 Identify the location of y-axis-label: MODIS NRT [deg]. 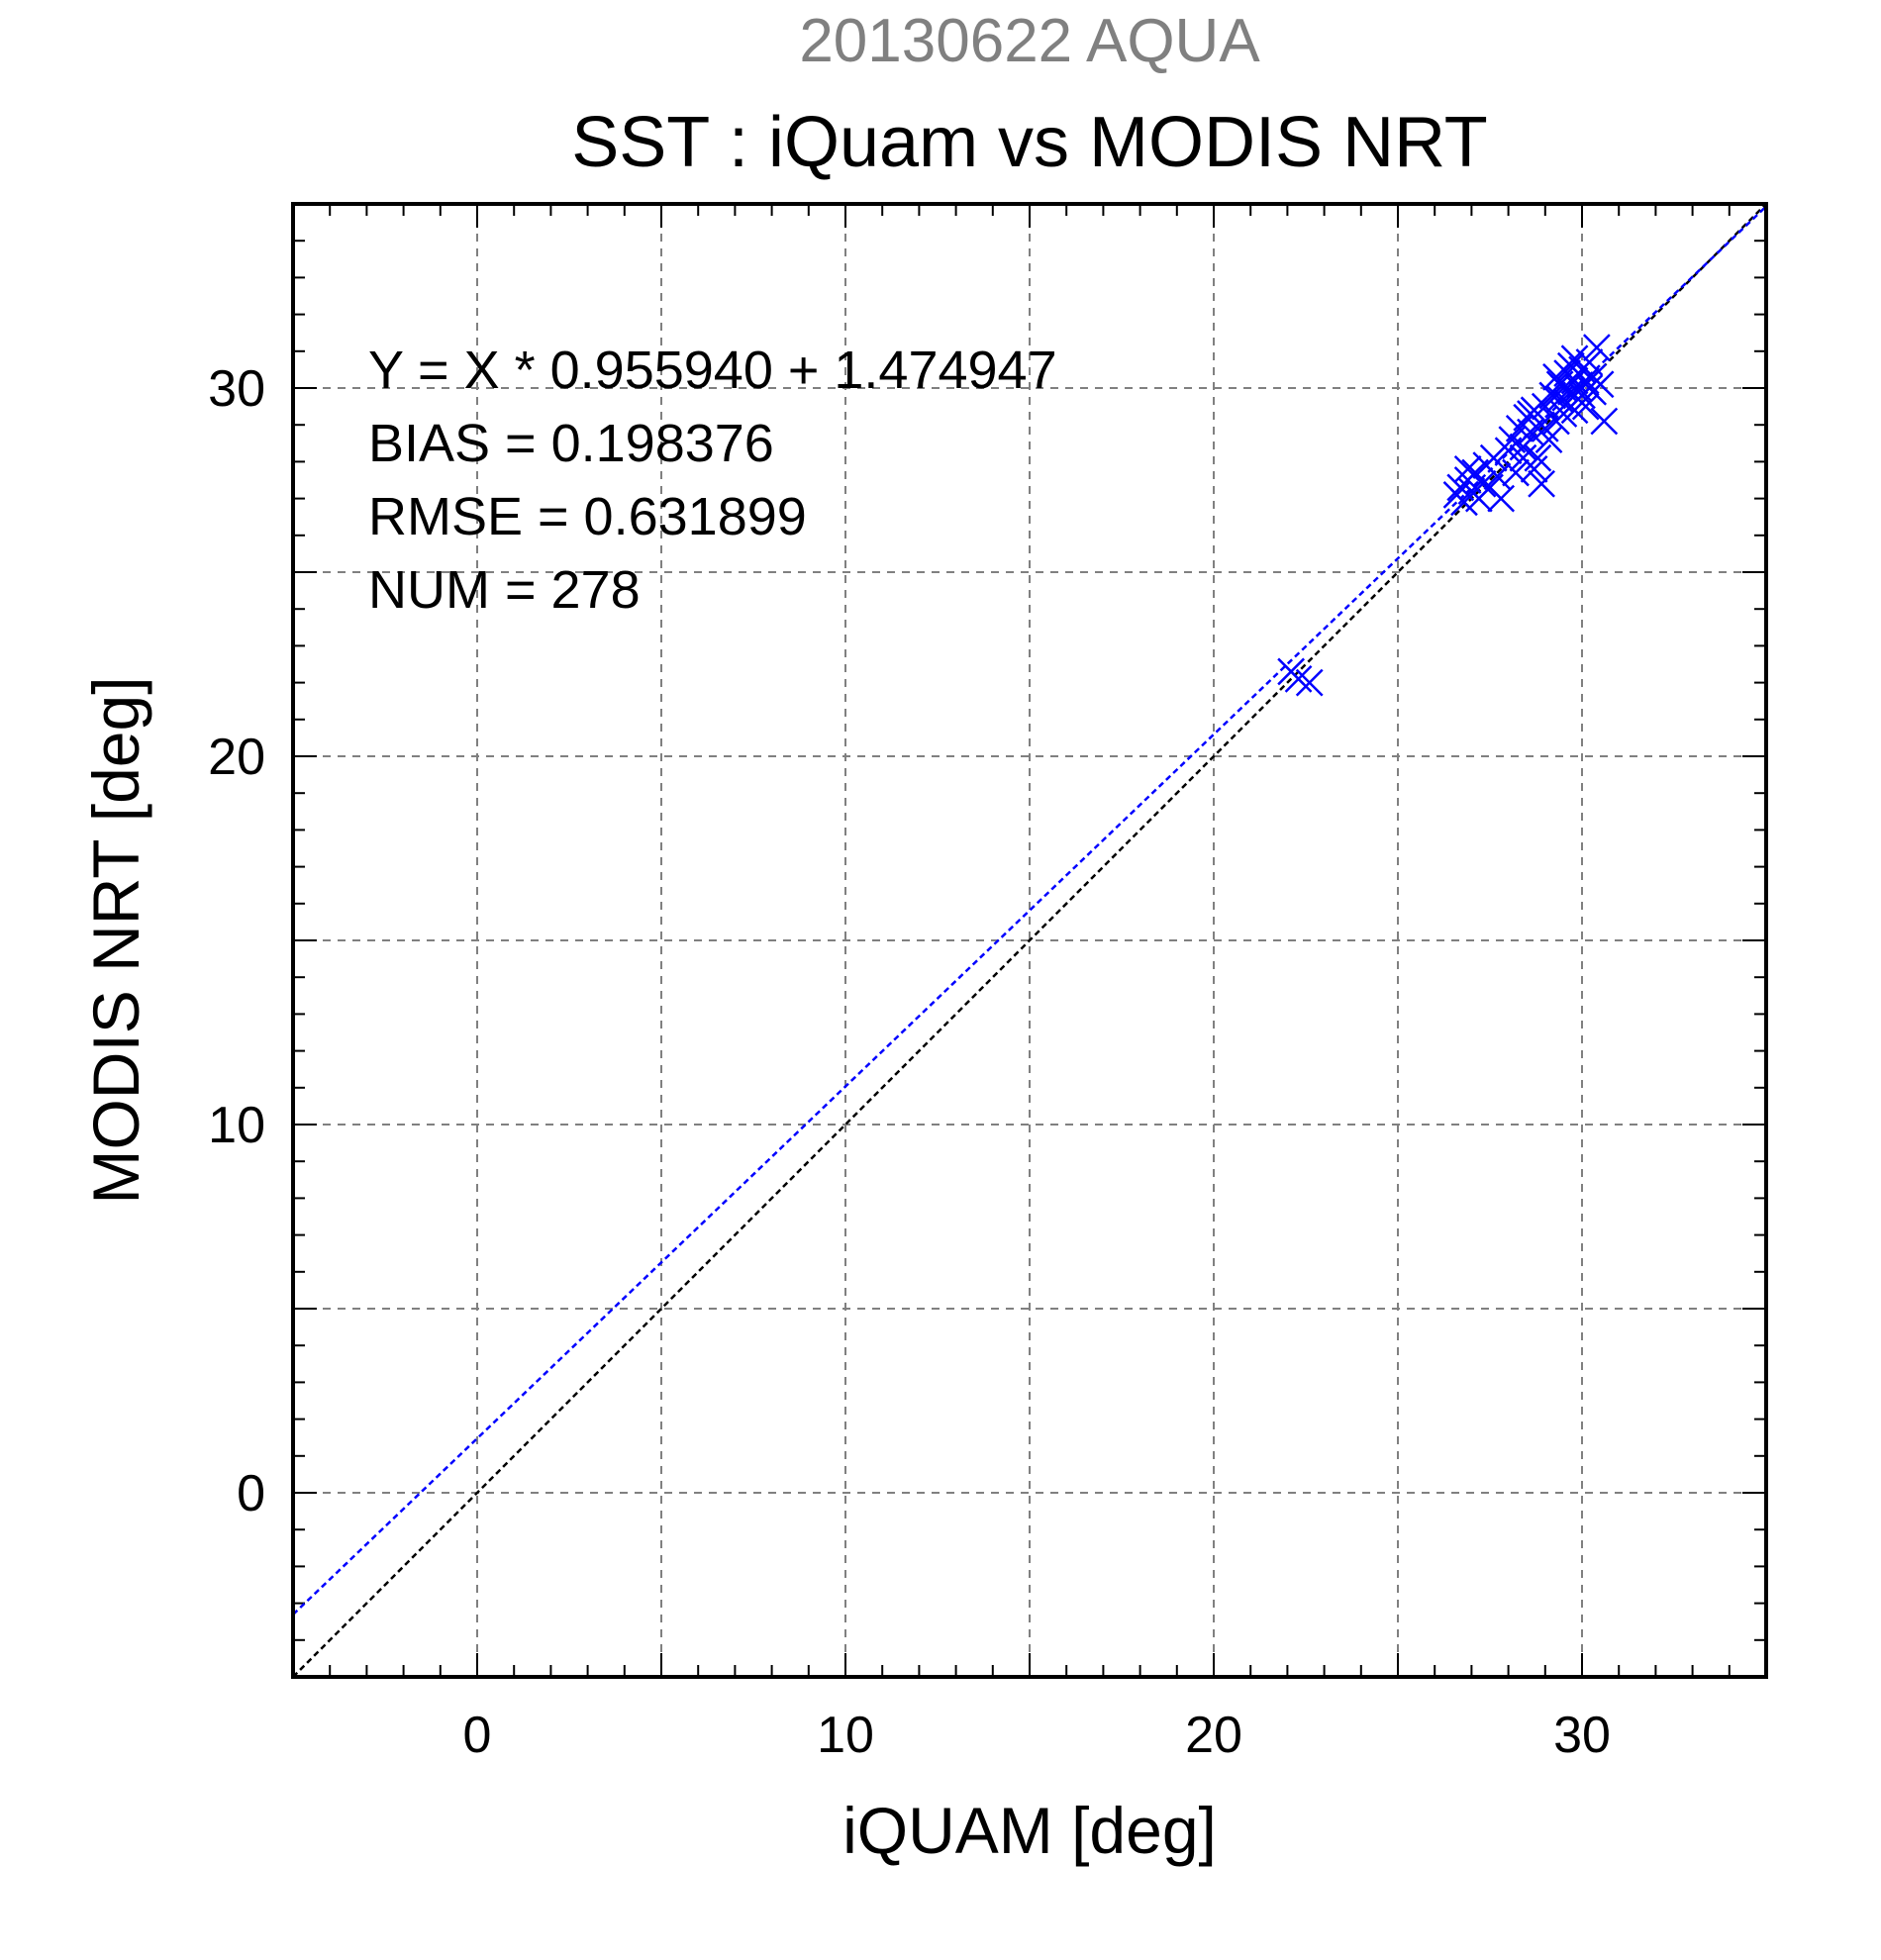
(115, 940).